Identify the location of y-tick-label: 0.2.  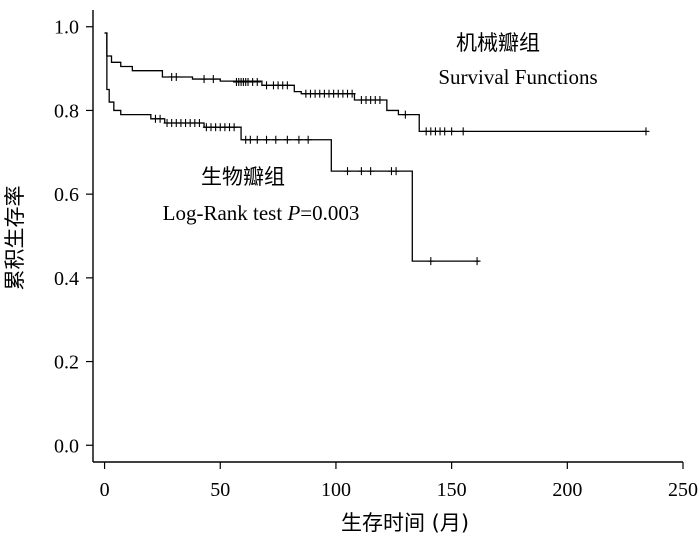
(66, 363).